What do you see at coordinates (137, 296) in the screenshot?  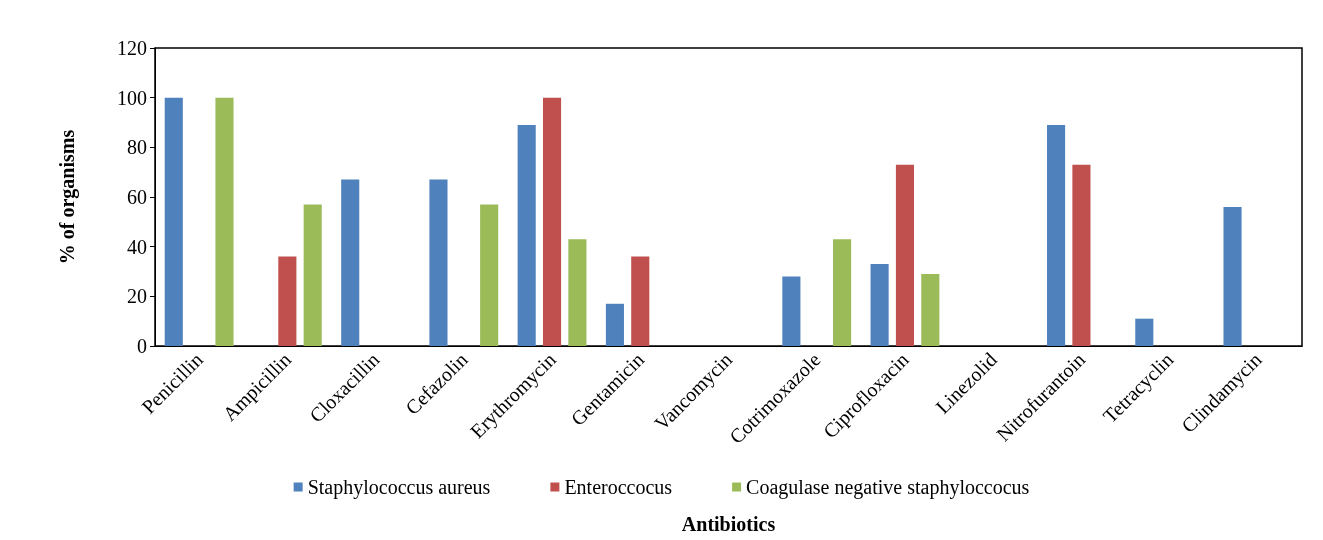 I see `y-tick-label: 20` at bounding box center [137, 296].